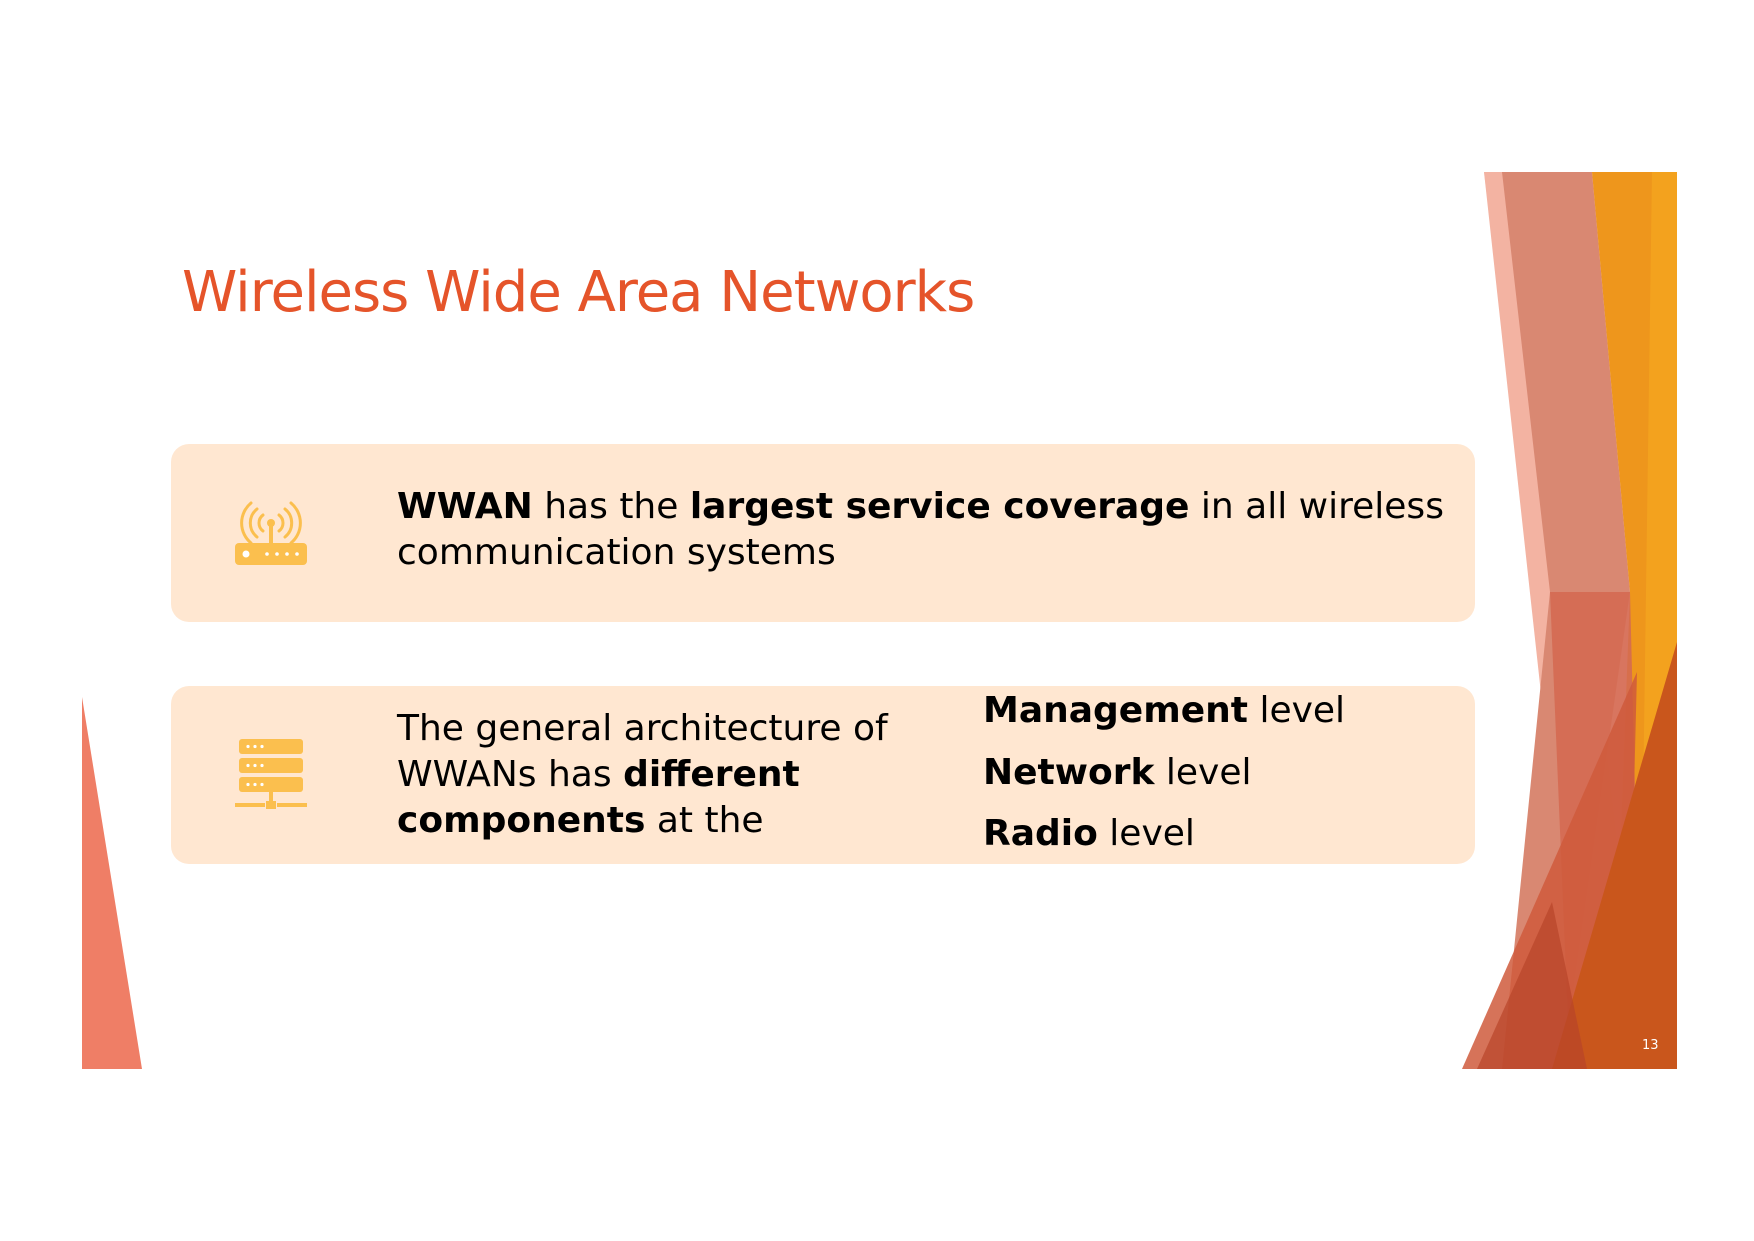 The height and width of the screenshot is (1241, 1754). I want to click on level-network: Network level, so click(1117, 773).